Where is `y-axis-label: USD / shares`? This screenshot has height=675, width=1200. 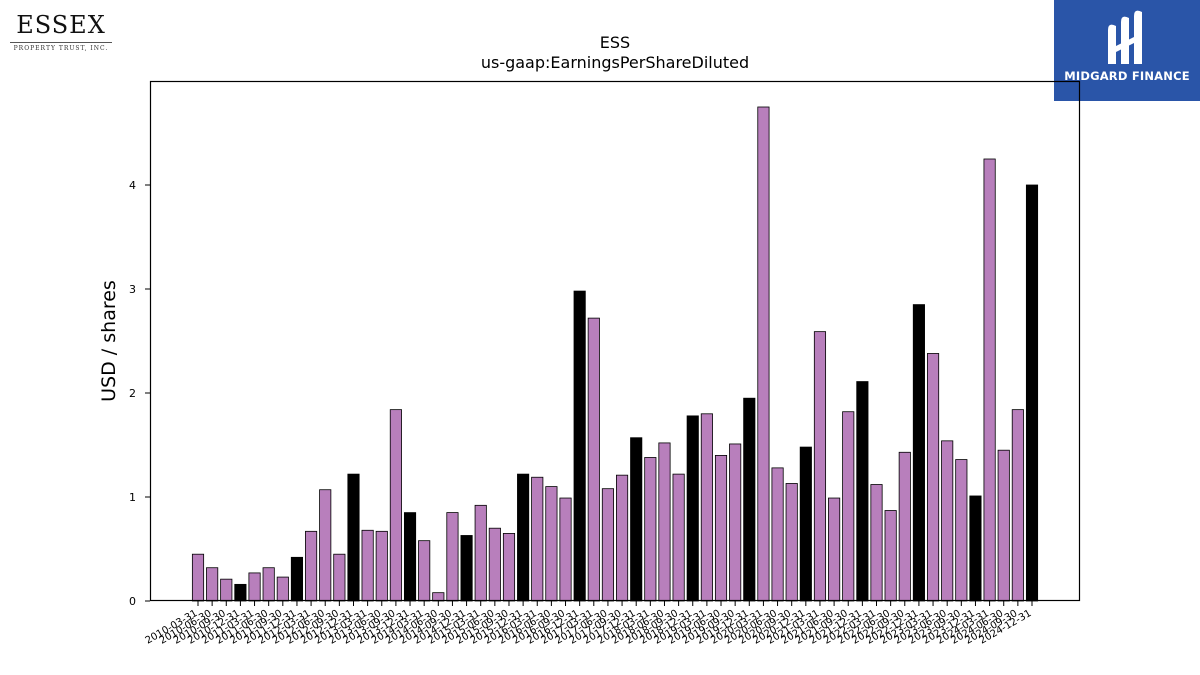 y-axis-label: USD / shares is located at coordinates (109, 341).